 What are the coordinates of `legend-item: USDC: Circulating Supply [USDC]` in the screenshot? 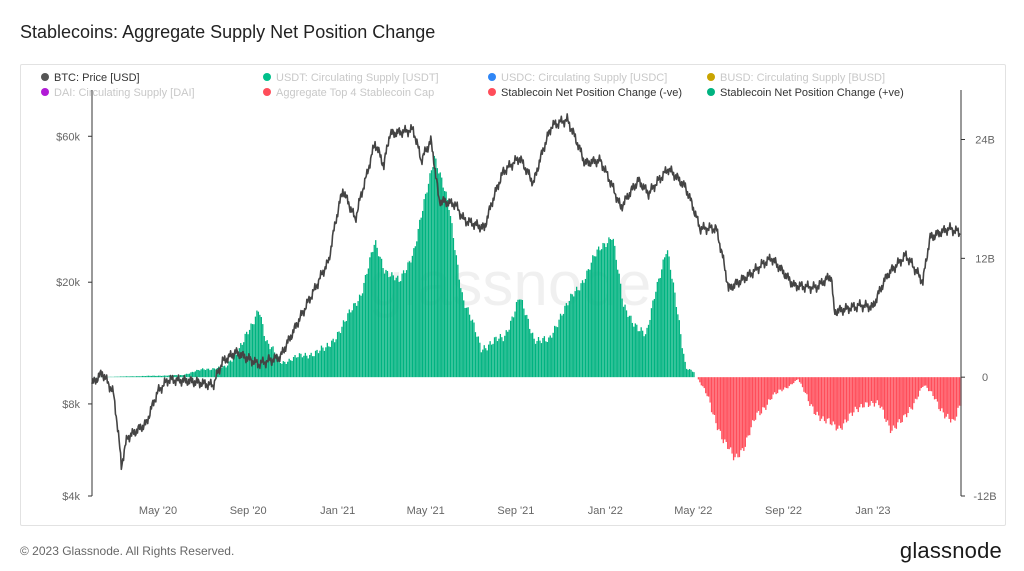 It's located at (577, 78).